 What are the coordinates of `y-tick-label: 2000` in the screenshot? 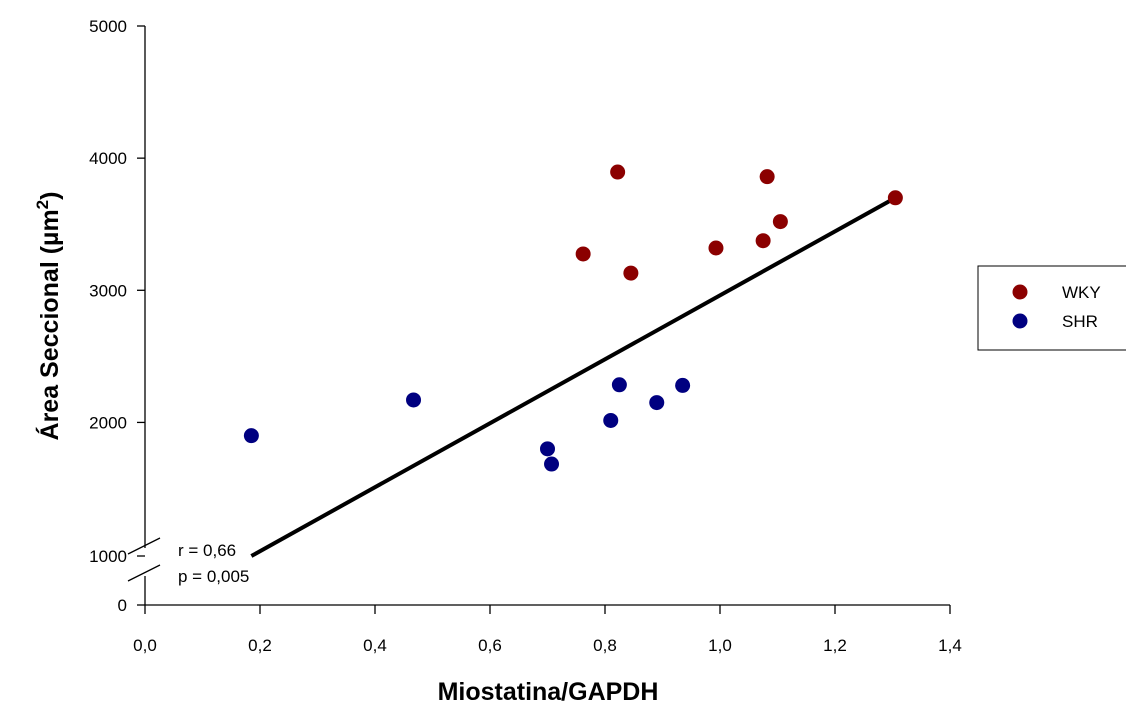 It's located at (108, 422).